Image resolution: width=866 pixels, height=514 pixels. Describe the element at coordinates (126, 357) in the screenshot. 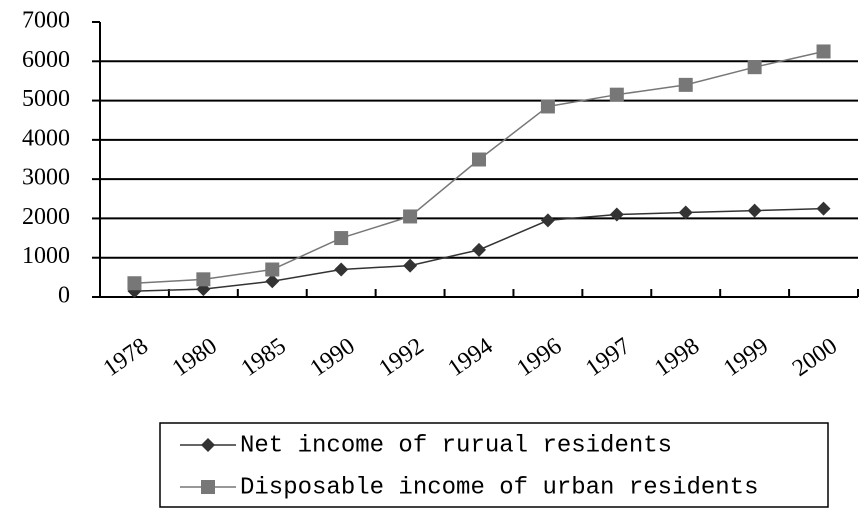

I see `x-tick-label: 1978` at that location.